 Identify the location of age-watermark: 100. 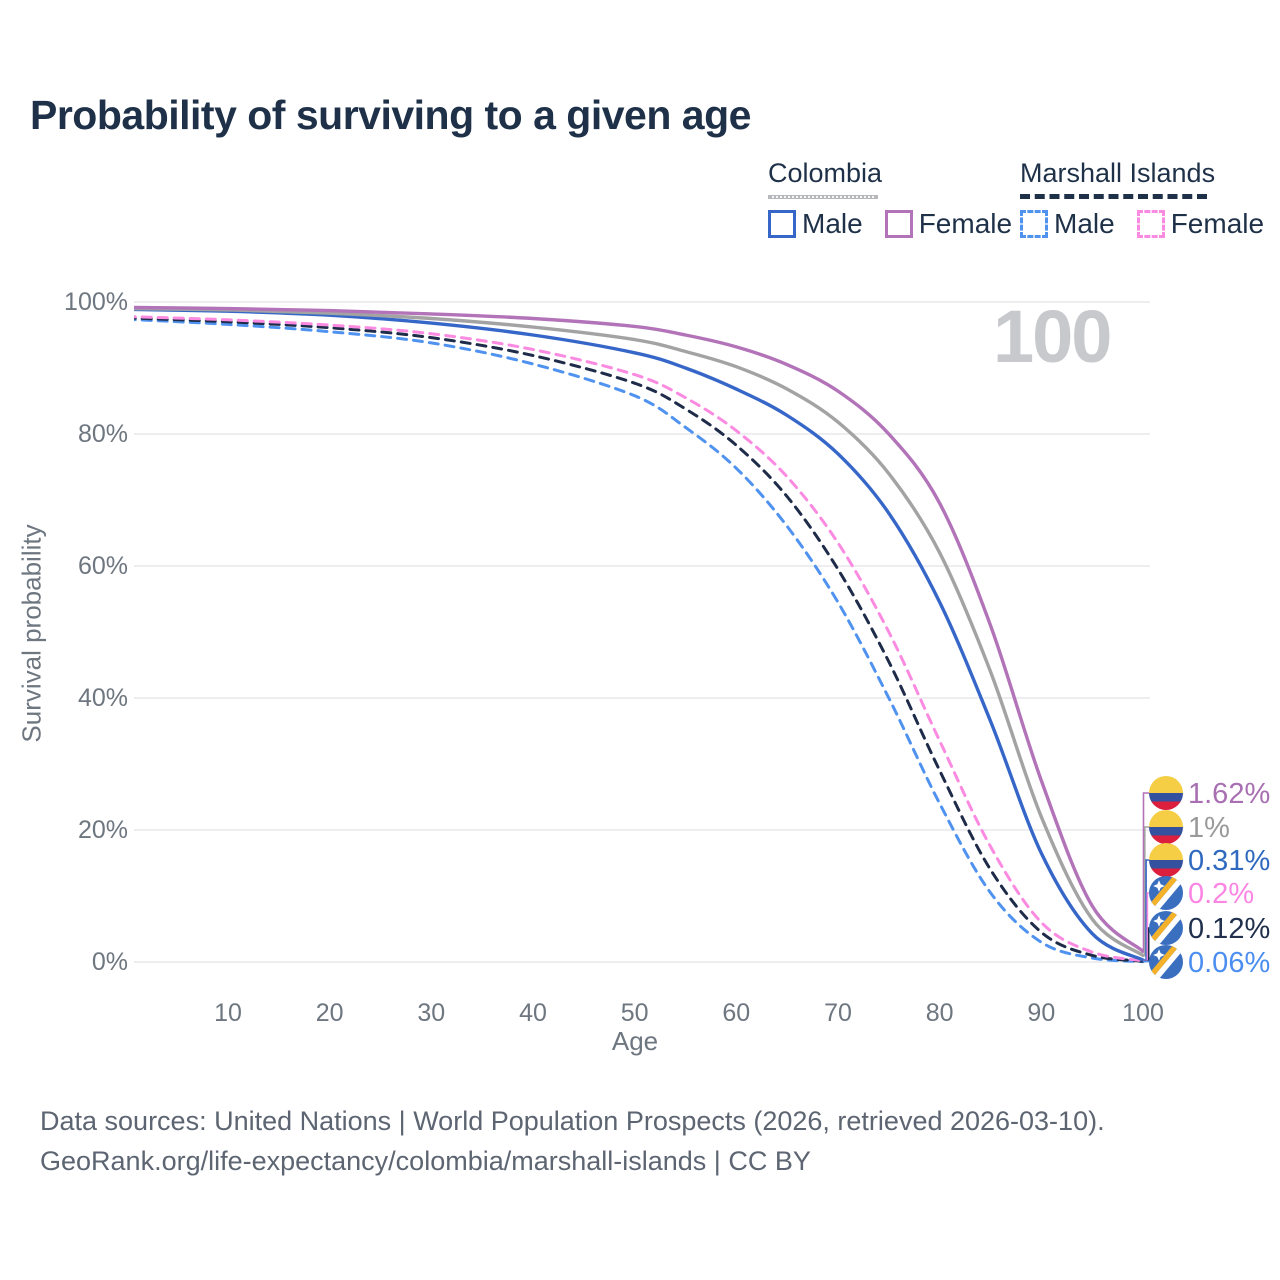
(1052, 336).